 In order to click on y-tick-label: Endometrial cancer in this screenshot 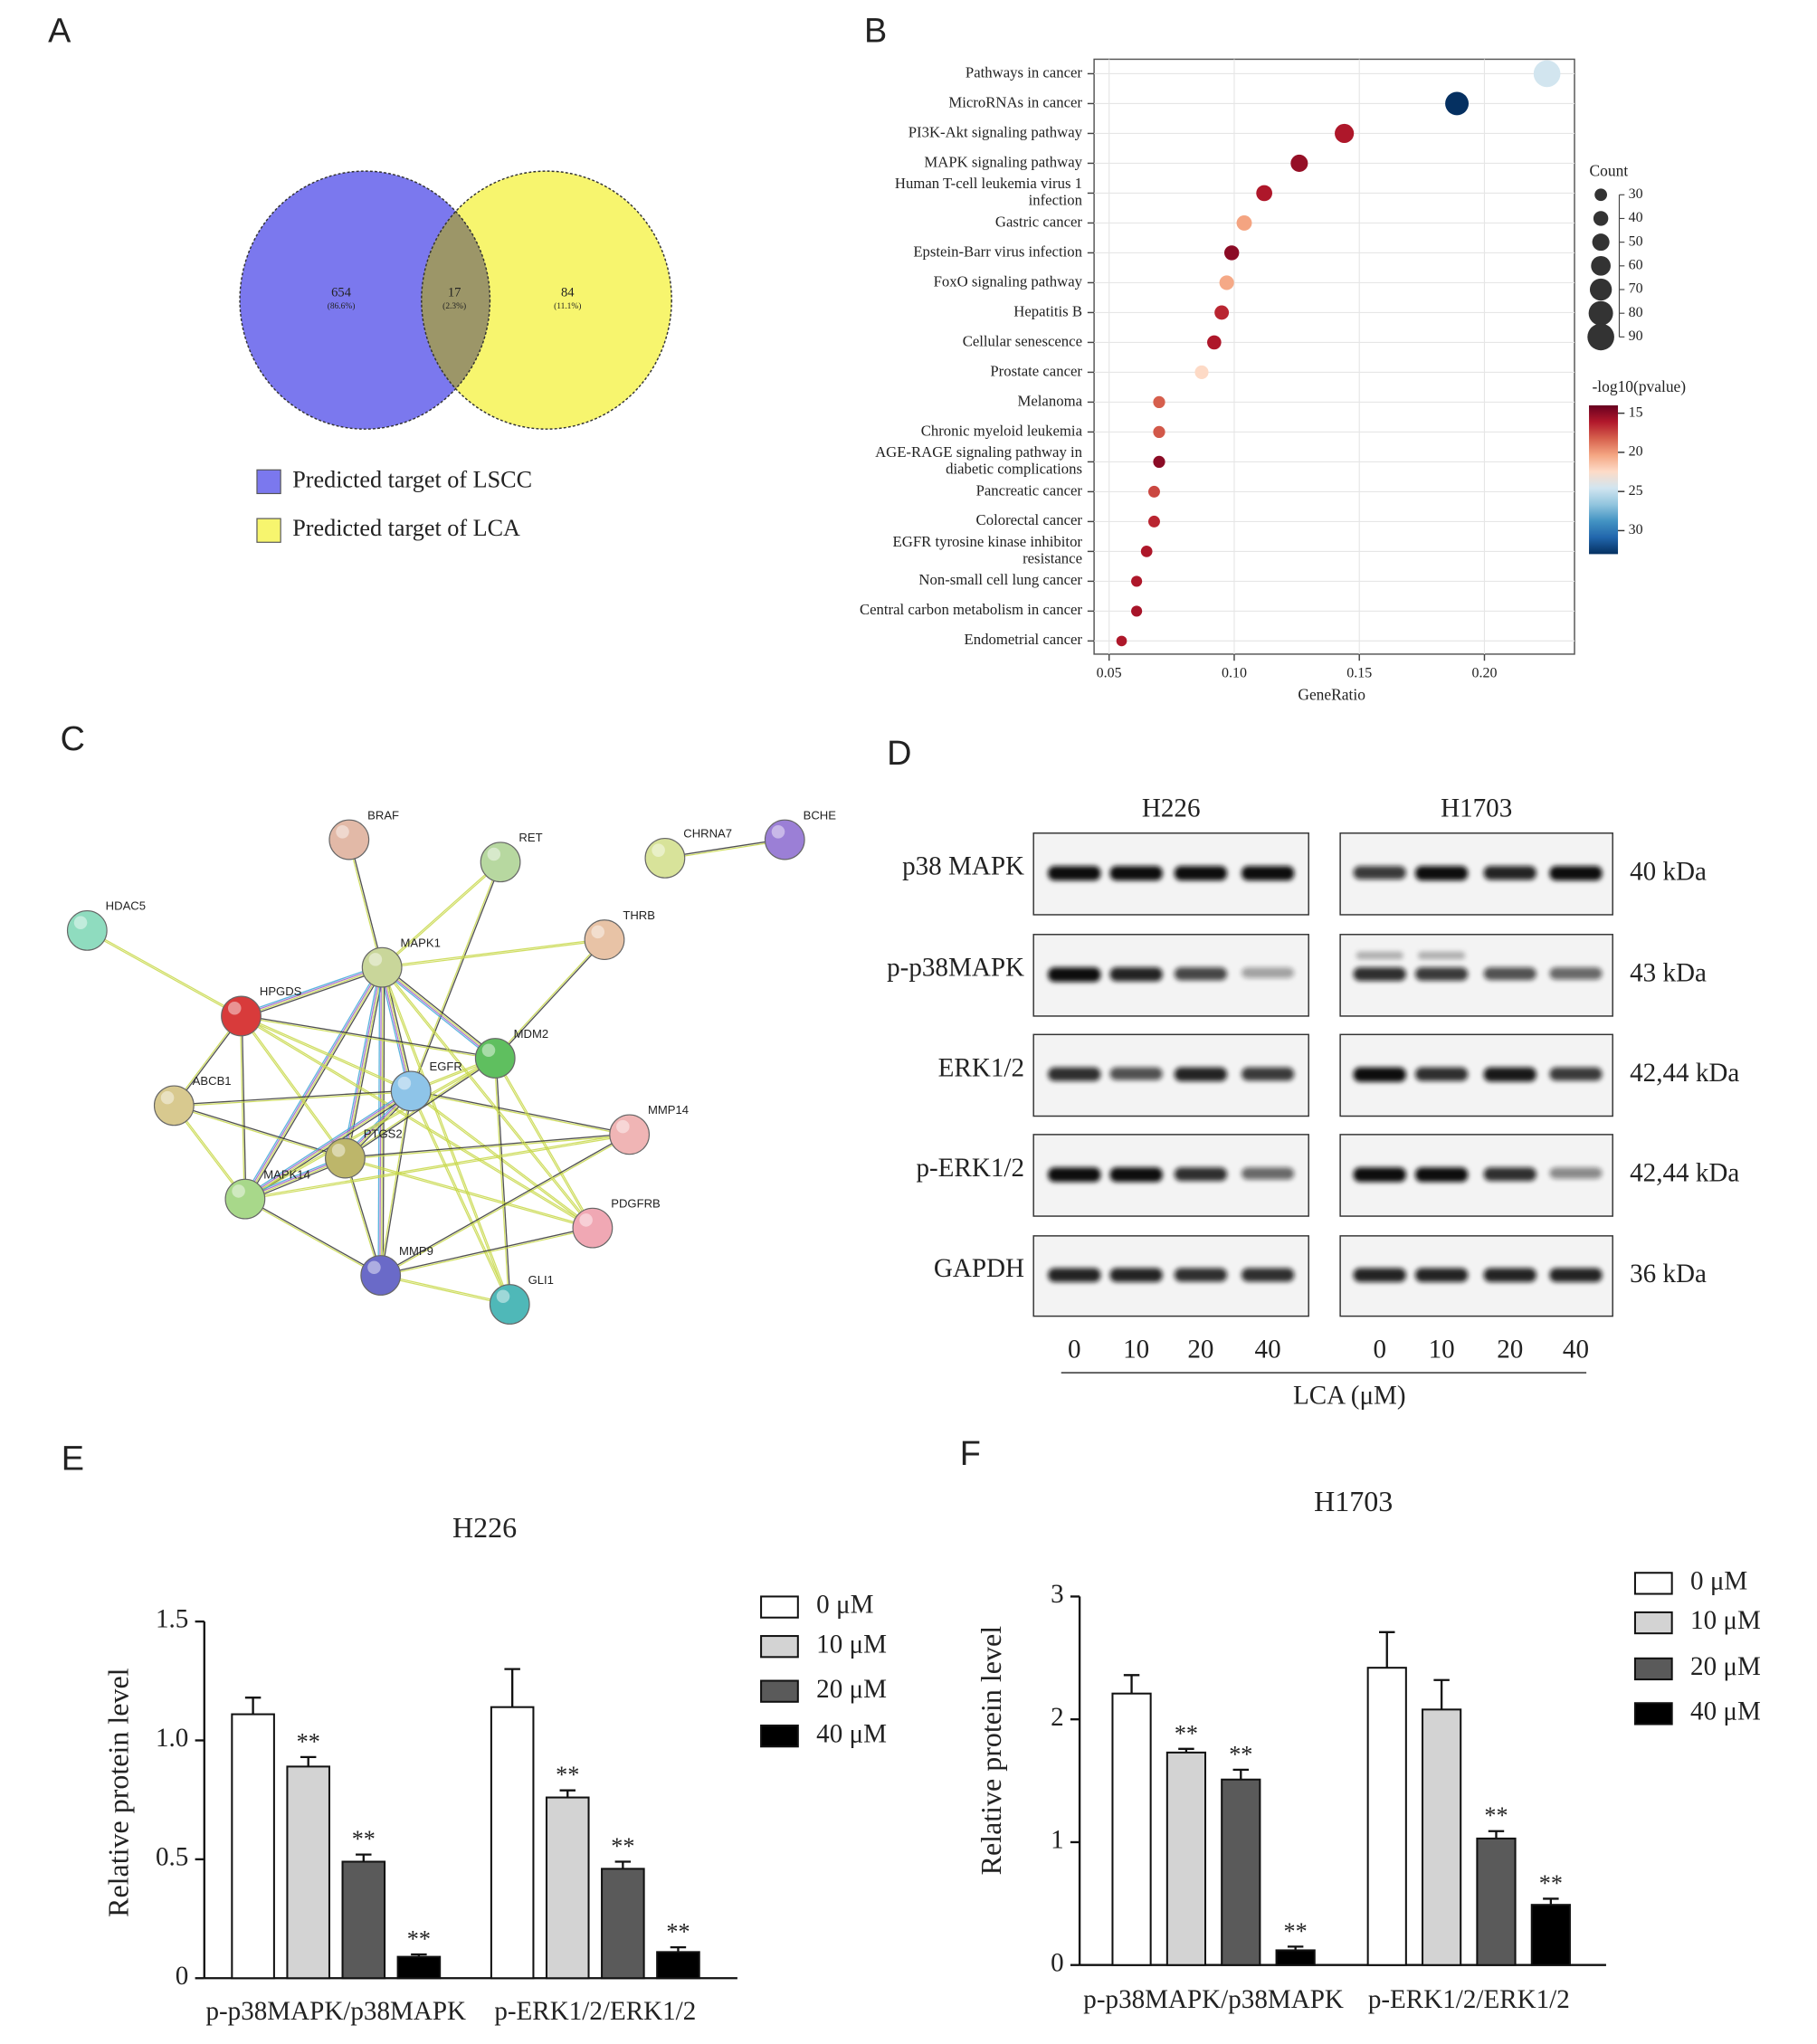, I will do `click(1024, 639)`.